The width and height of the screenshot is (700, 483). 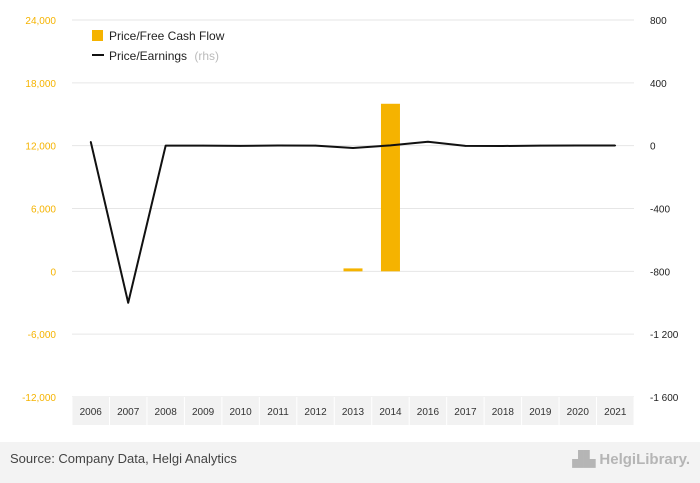 What do you see at coordinates (615, 145) in the screenshot?
I see `pe-point-2021` at bounding box center [615, 145].